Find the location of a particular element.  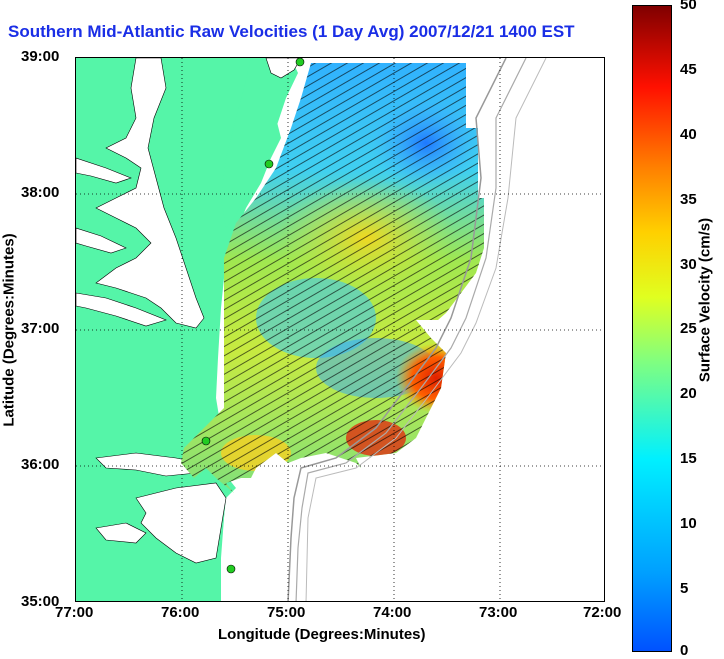

pamlico-sound is located at coordinates (181, 523).